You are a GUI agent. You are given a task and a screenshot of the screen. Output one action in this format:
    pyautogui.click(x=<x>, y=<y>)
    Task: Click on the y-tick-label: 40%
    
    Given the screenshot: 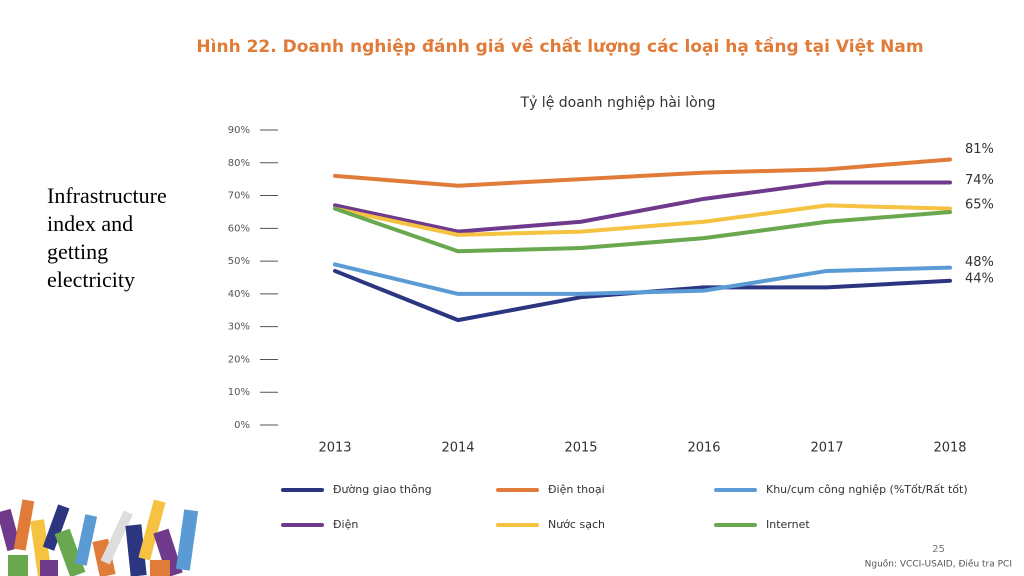 What is the action you would take?
    pyautogui.click(x=239, y=294)
    